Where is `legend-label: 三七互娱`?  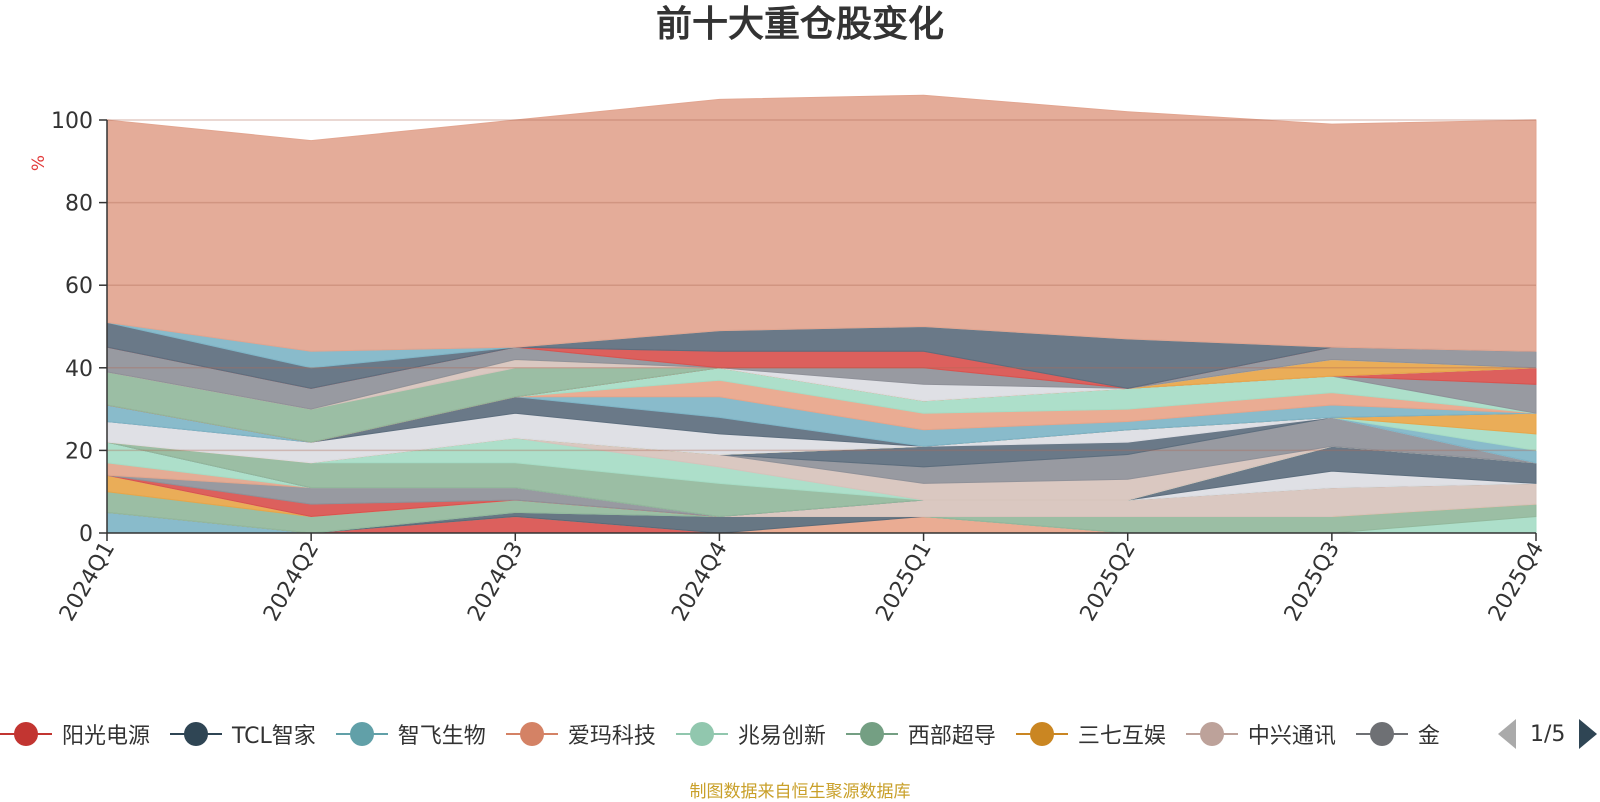 legend-label: 三七互娱 is located at coordinates (1121, 736).